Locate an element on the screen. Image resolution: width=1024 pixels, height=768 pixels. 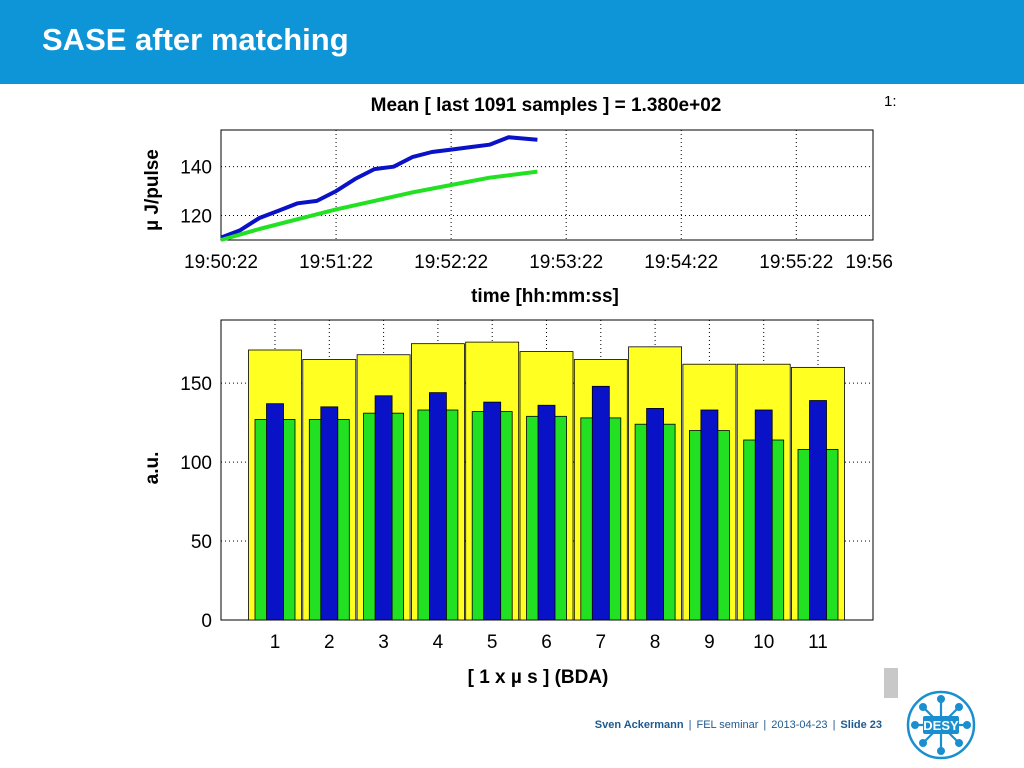
footer-event: FEL seminar is located at coordinates (727, 725).